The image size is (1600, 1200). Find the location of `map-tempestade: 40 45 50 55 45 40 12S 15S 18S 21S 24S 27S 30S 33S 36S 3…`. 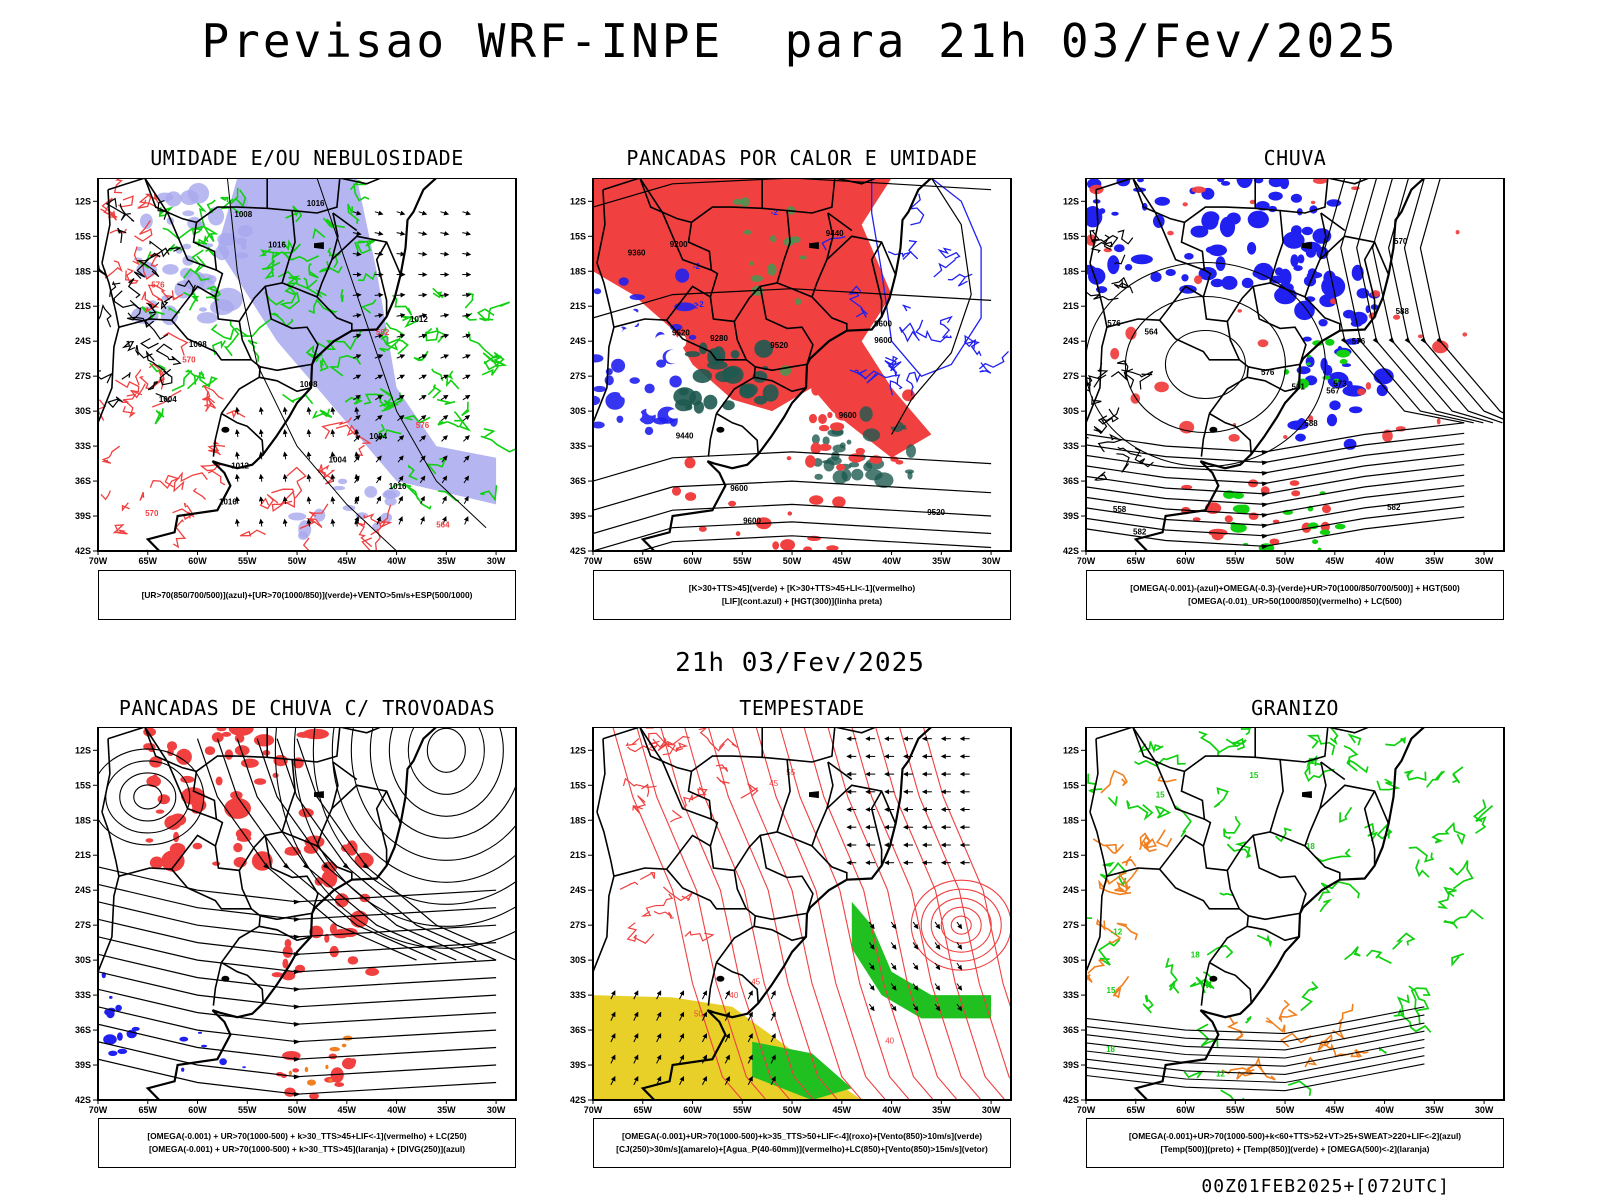

map-tempestade: 40 45 50 55 45 40 12S 15S 18S 21S 24S 27S 30S 33S 36S 3… is located at coordinates (791, 921).